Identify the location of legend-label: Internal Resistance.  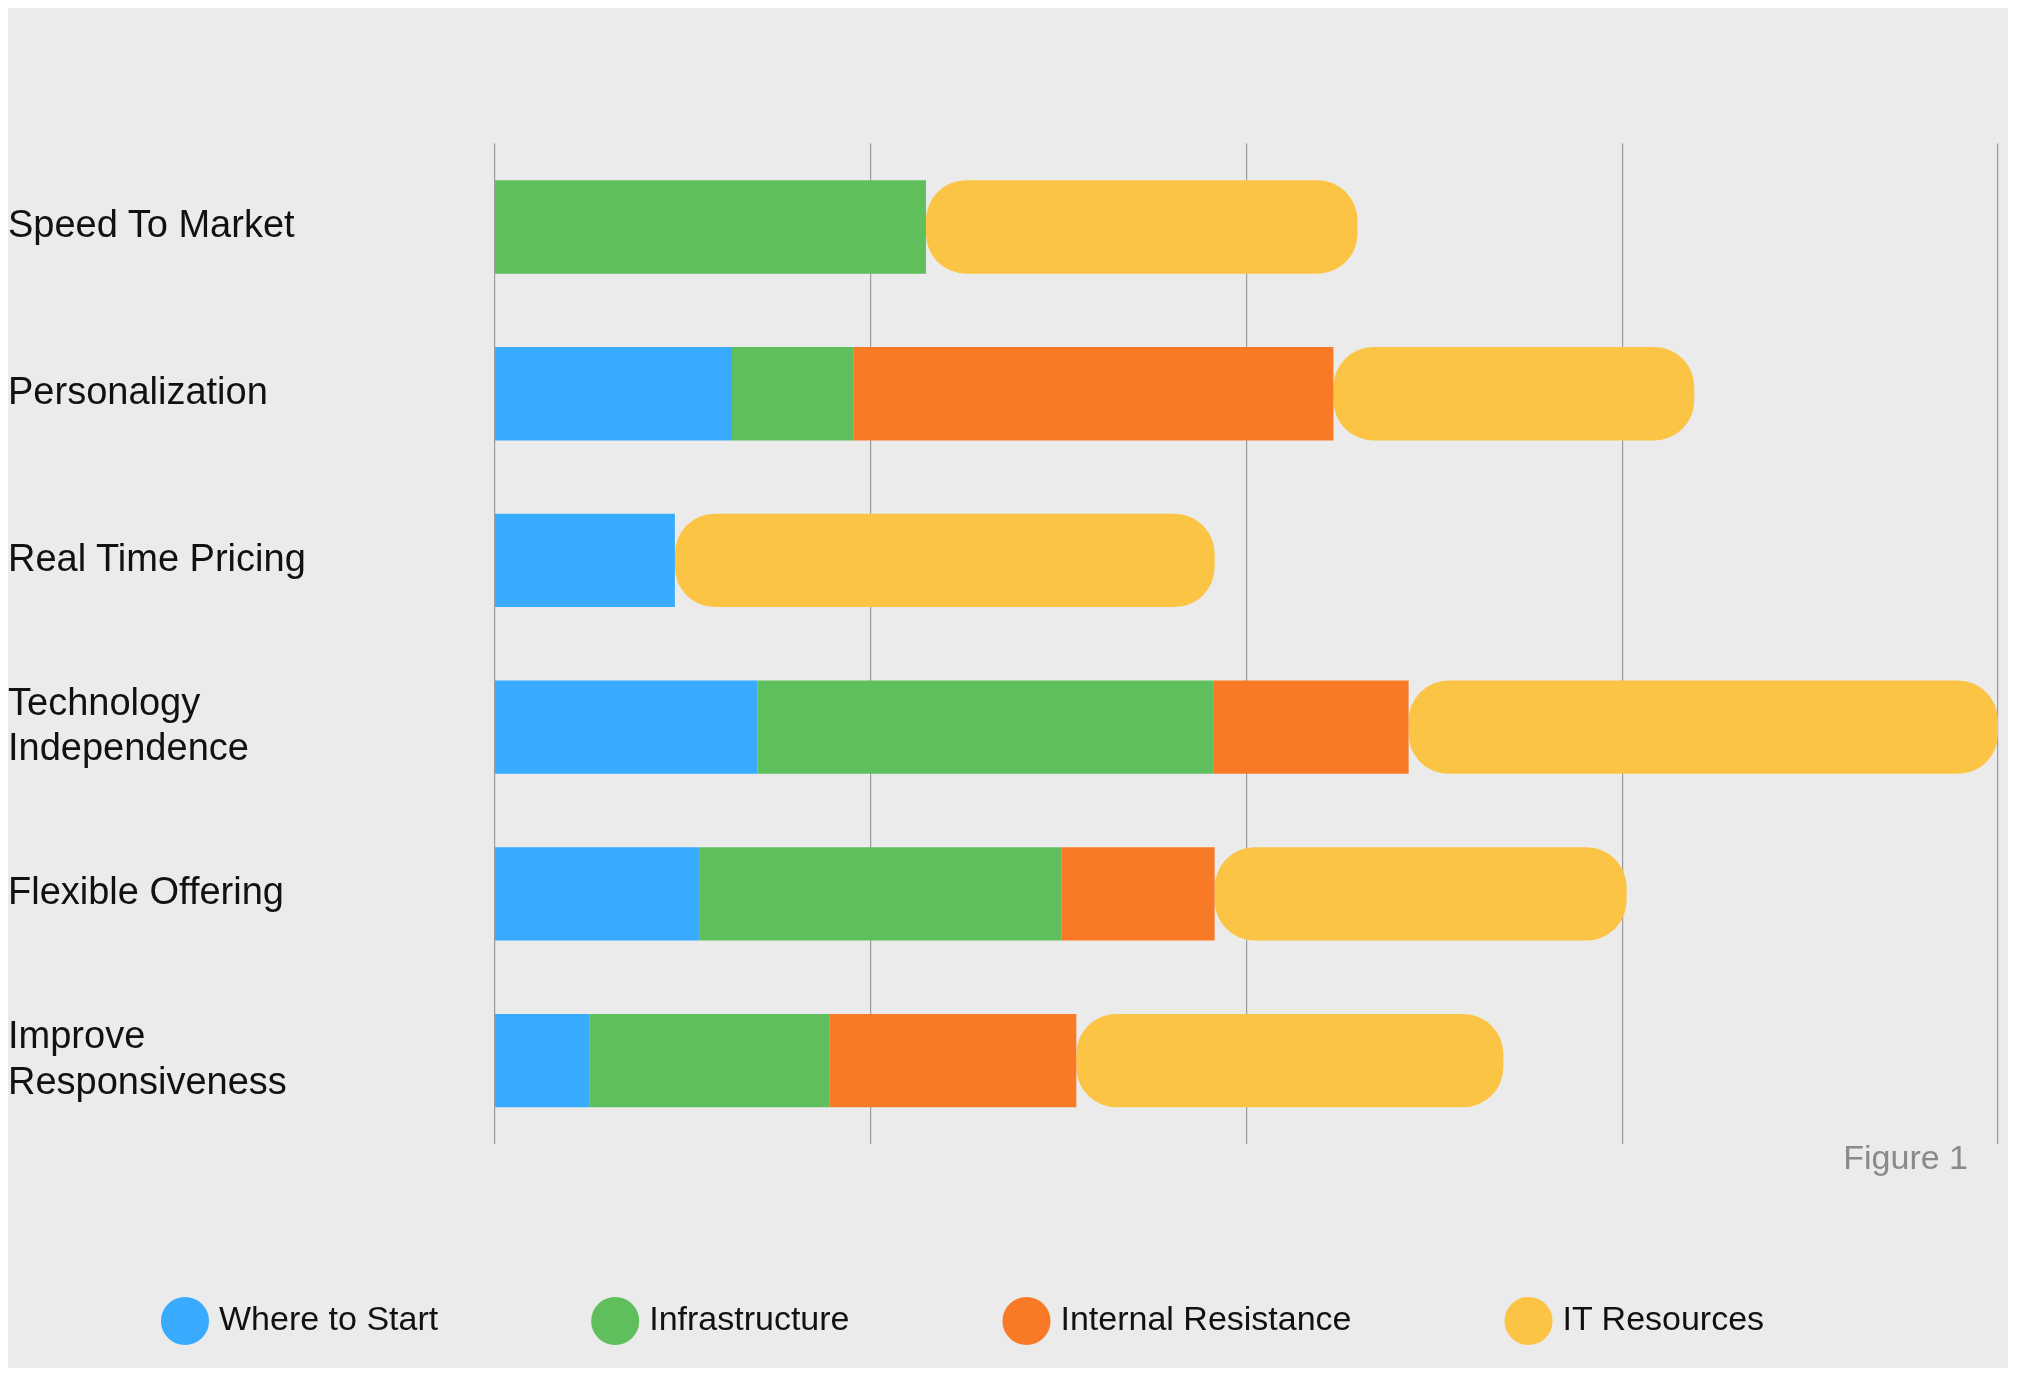
(1206, 1318).